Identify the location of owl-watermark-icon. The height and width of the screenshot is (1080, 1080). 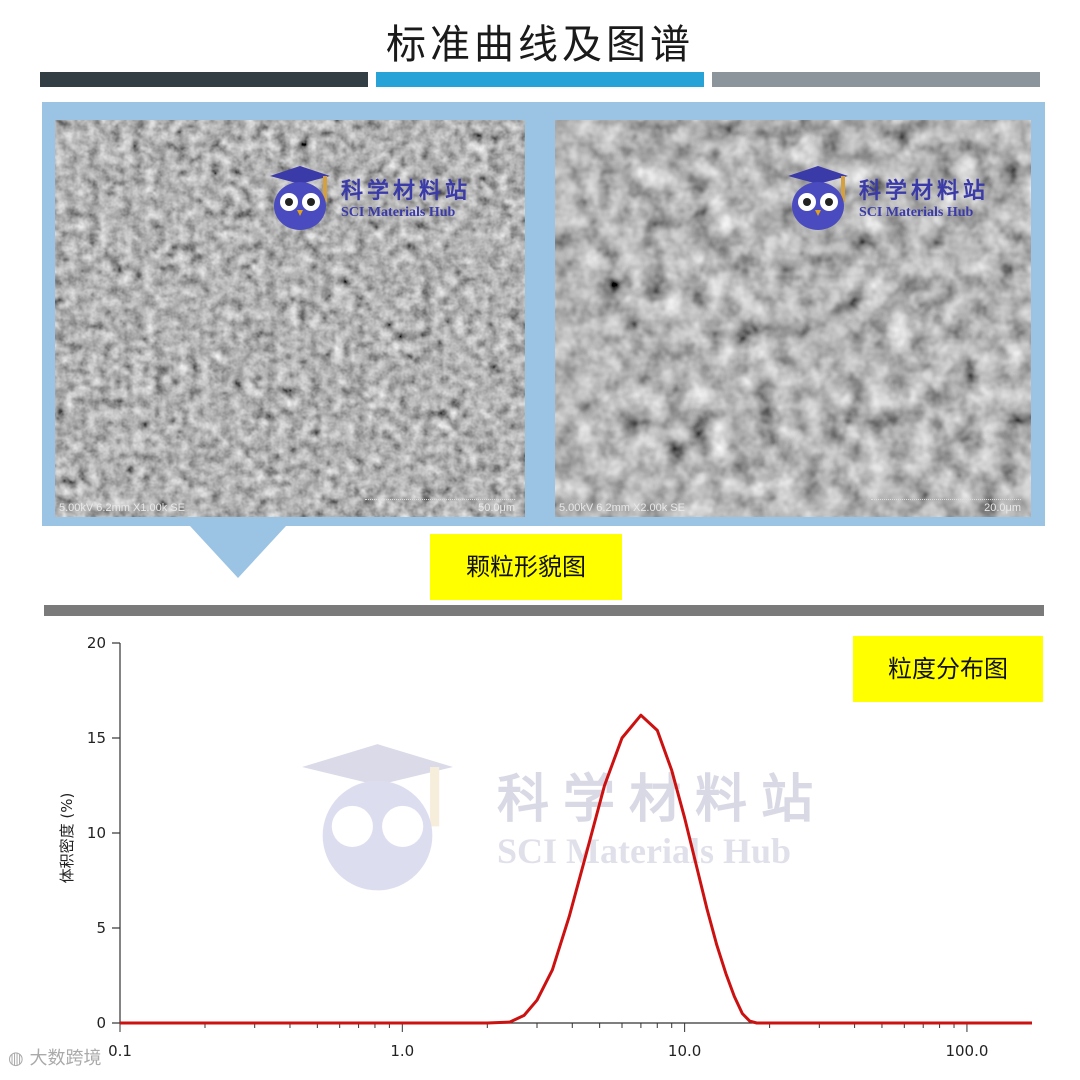
(377, 817).